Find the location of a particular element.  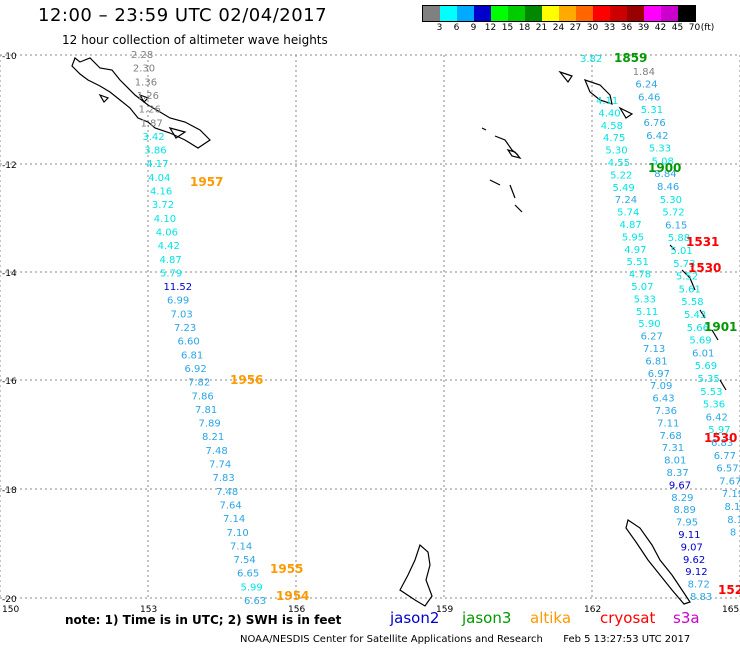

wave-height-value: 5.08 is located at coordinates (663, 161).